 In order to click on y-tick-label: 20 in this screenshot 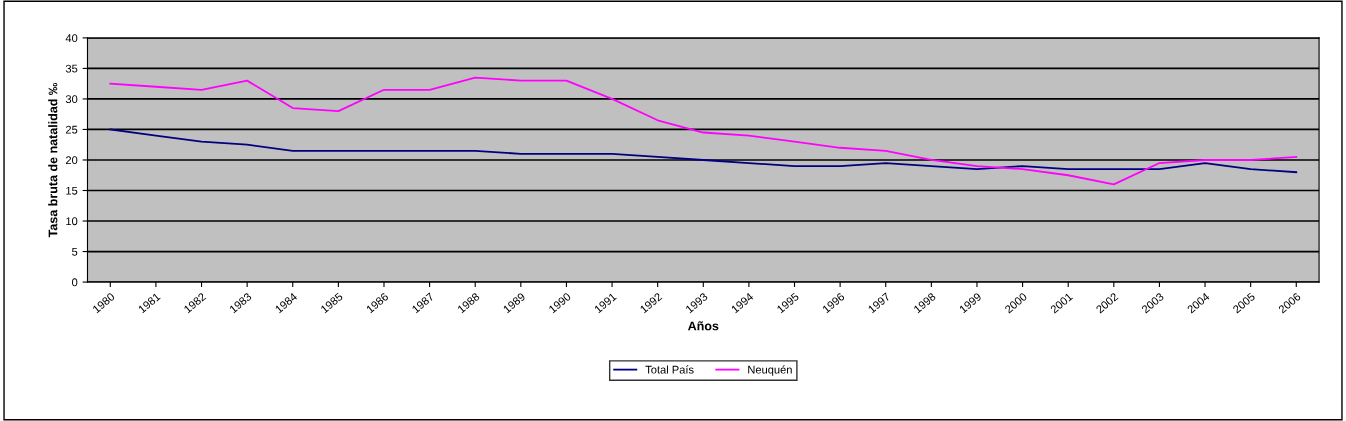, I will do `click(71, 160)`.